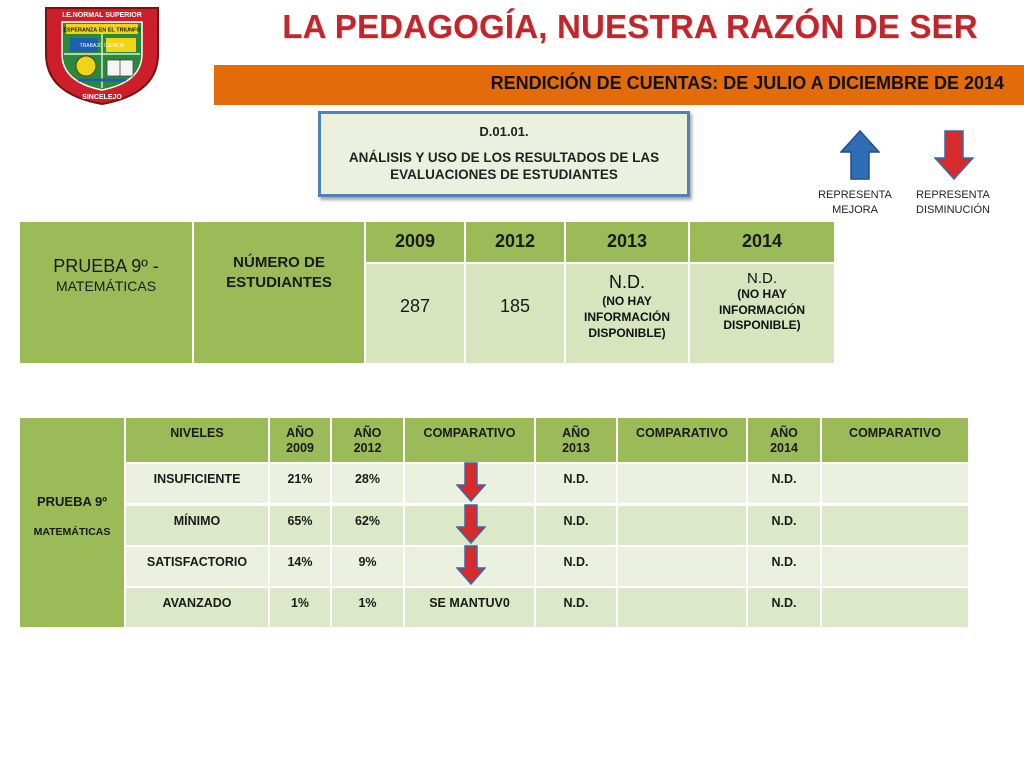 The width and height of the screenshot is (1024, 768). I want to click on t2-cell-y2009: 14%, so click(300, 566).